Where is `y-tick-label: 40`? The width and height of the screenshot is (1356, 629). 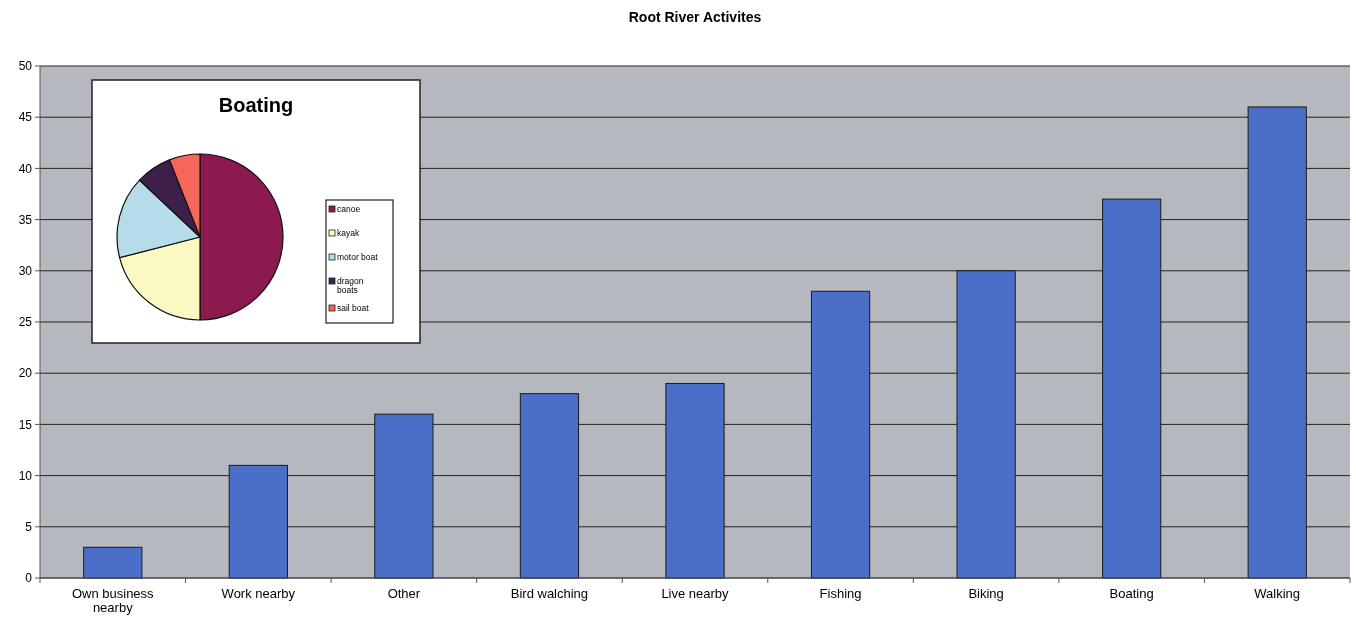
y-tick-label: 40 is located at coordinates (25, 168).